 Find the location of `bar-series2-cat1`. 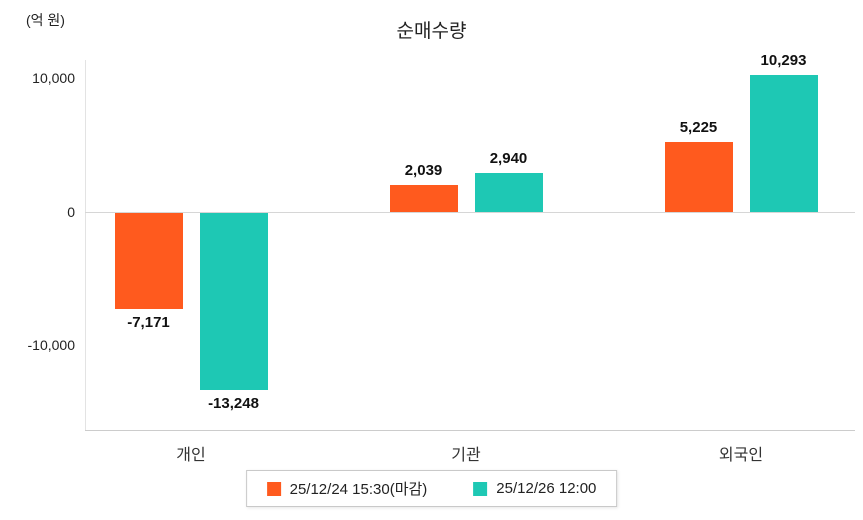

bar-series2-cat1 is located at coordinates (233, 301).